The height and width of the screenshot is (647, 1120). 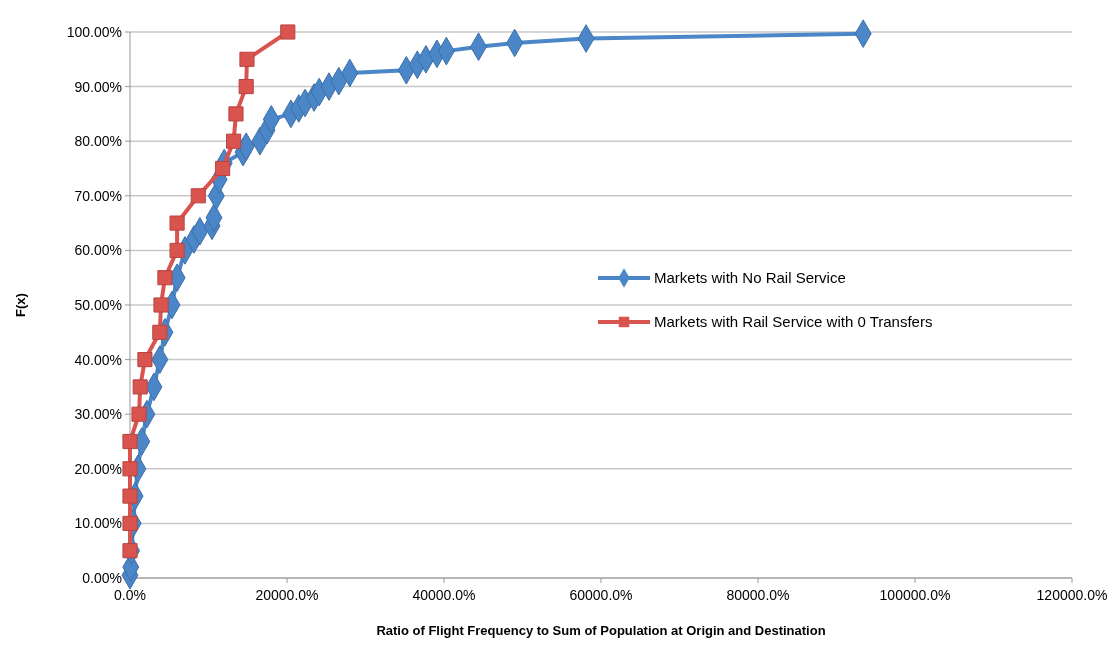 What do you see at coordinates (98, 414) in the screenshot?
I see `y-tick-label: 30.00%` at bounding box center [98, 414].